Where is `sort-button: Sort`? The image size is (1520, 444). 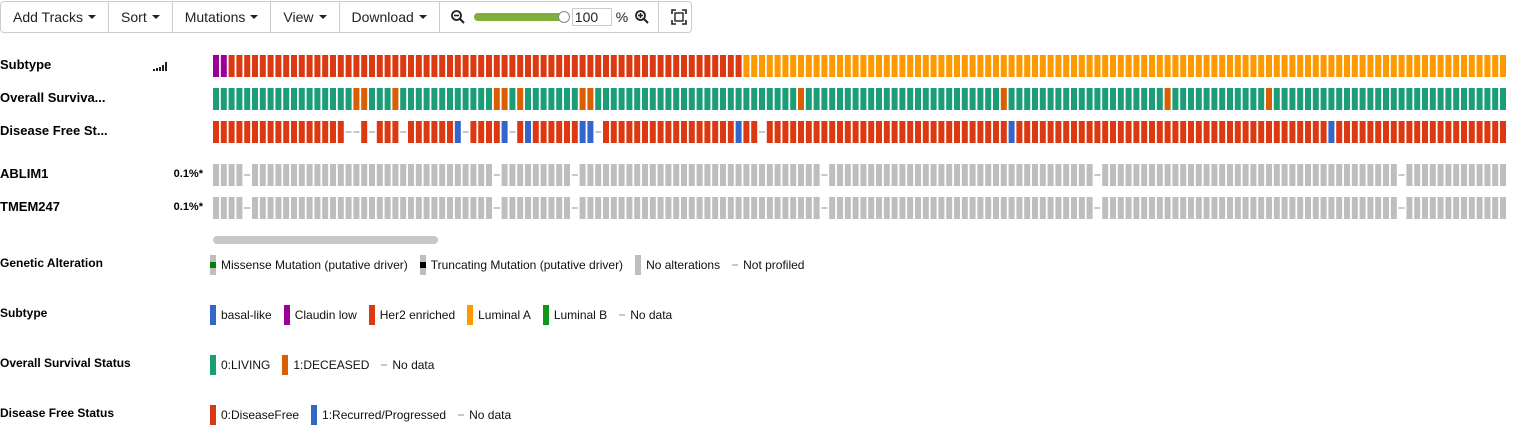
sort-button: Sort is located at coordinates (141, 17).